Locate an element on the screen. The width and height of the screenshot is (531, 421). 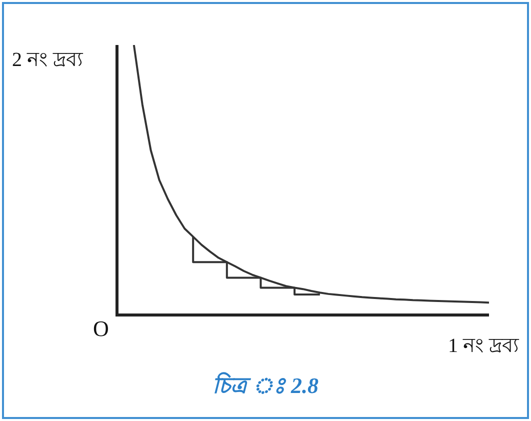
x-axis-title: 1 নং দ্রব্য is located at coordinates (483, 346).